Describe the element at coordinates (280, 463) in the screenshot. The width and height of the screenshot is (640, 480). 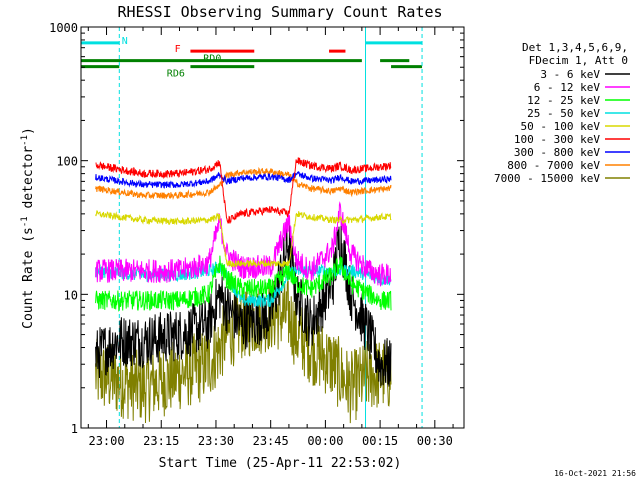
I see `x-axis-label: Start Time (25-Apr-11 22:53:02)` at that location.